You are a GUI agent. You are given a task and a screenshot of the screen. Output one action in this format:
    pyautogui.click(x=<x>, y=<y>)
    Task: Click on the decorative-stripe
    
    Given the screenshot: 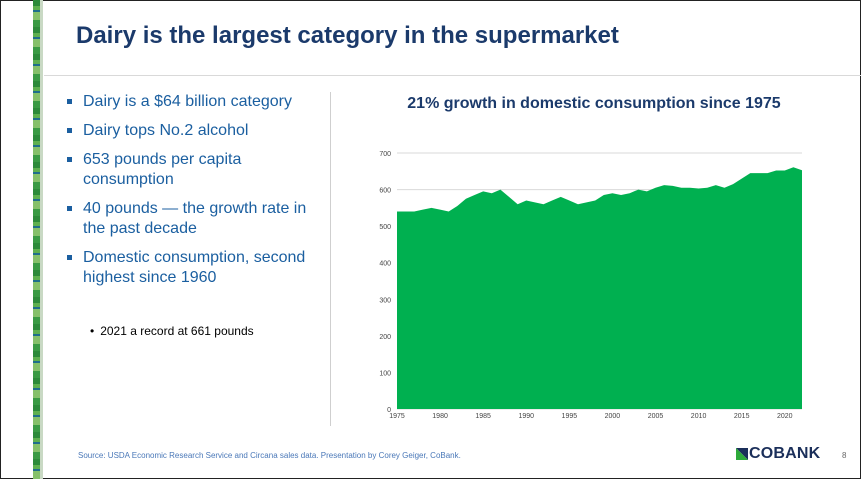 What is the action you would take?
    pyautogui.click(x=37, y=239)
    